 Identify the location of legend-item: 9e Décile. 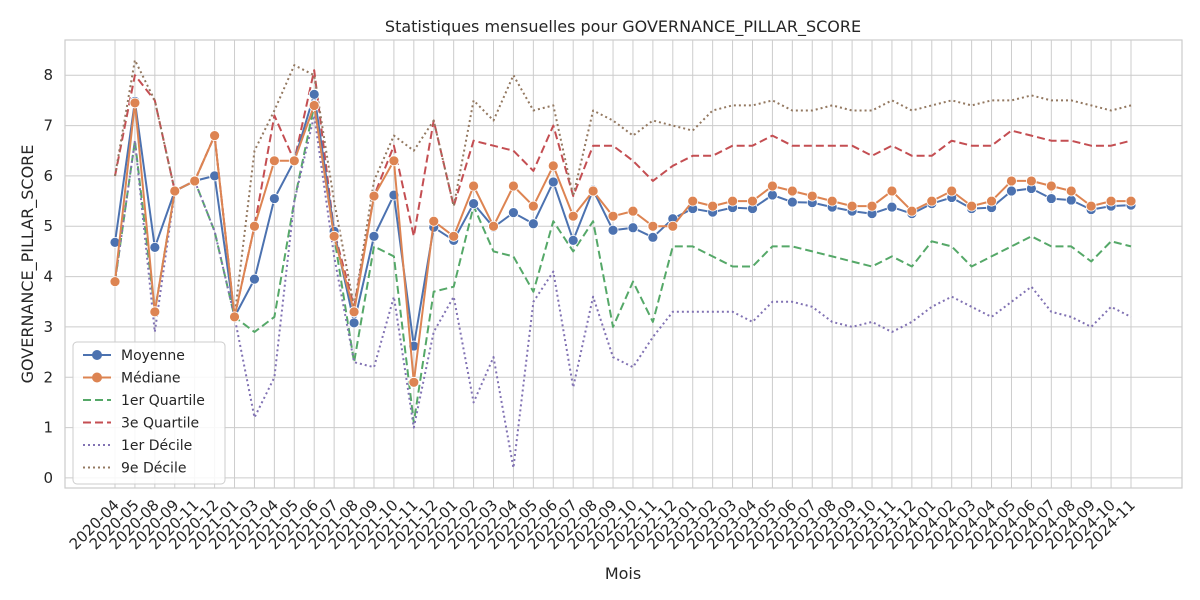
(134, 469).